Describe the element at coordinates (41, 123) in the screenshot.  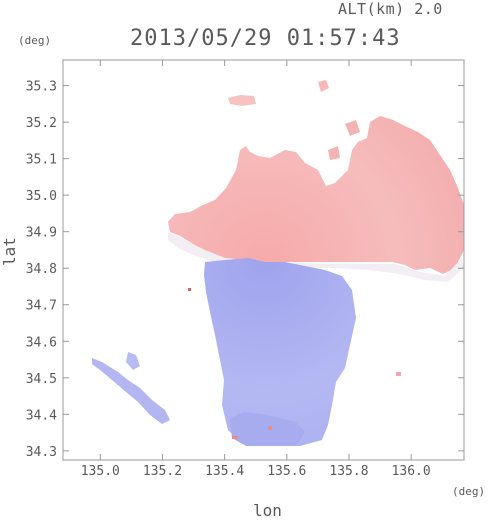
I see `y-tick-label: 35.2` at that location.